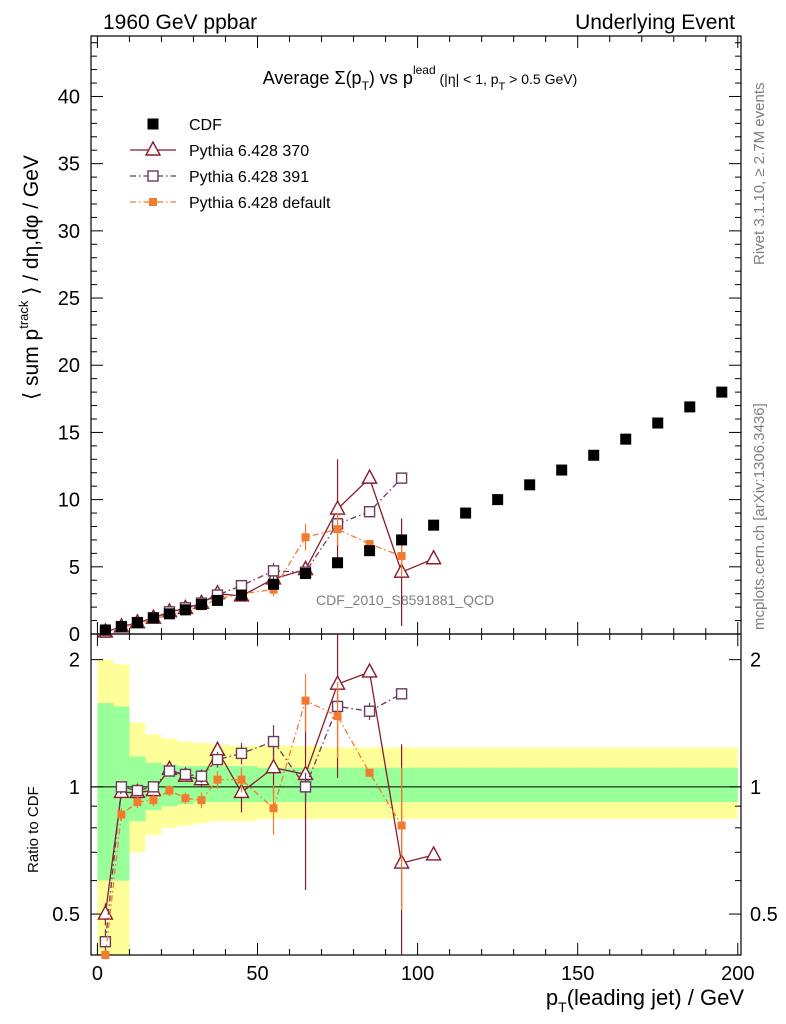  Describe the element at coordinates (33, 829) in the screenshot. I see `ratio-y-axis-label: Ratio to CDF` at that location.